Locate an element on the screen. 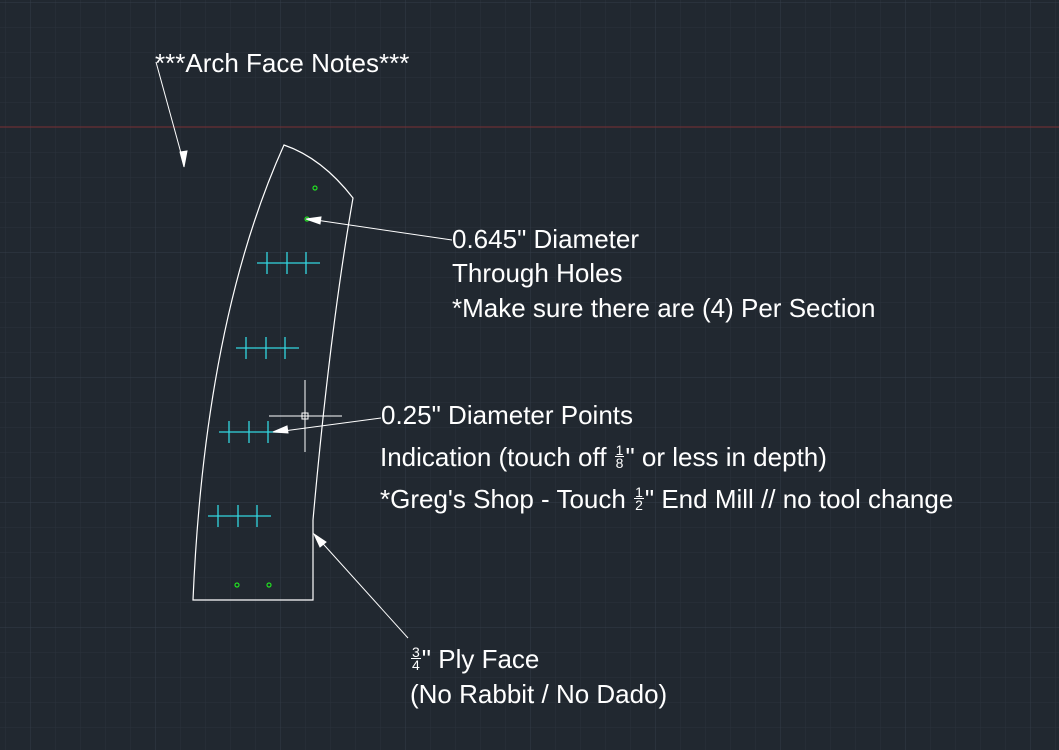  fraction-numerator: 3 is located at coordinates (416, 651).